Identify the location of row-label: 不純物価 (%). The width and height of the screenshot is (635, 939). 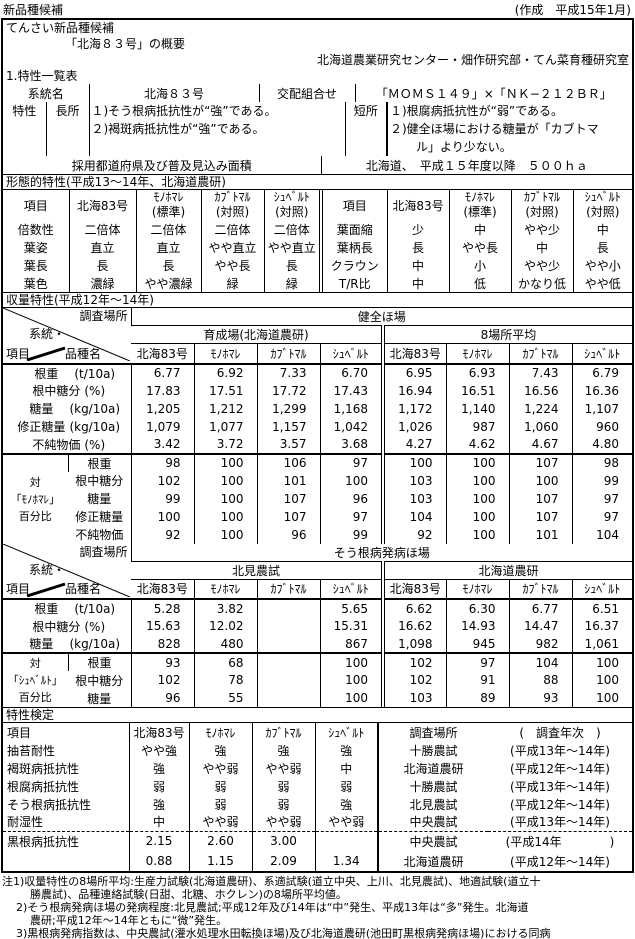
(67, 445).